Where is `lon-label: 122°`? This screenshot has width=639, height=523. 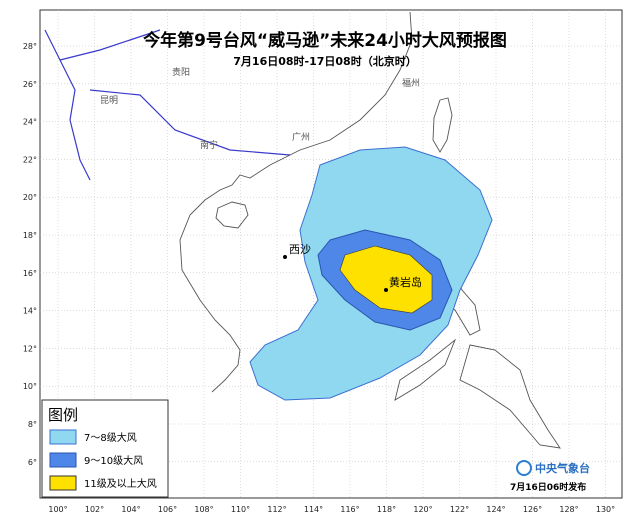 lon-label: 122° is located at coordinates (459, 509).